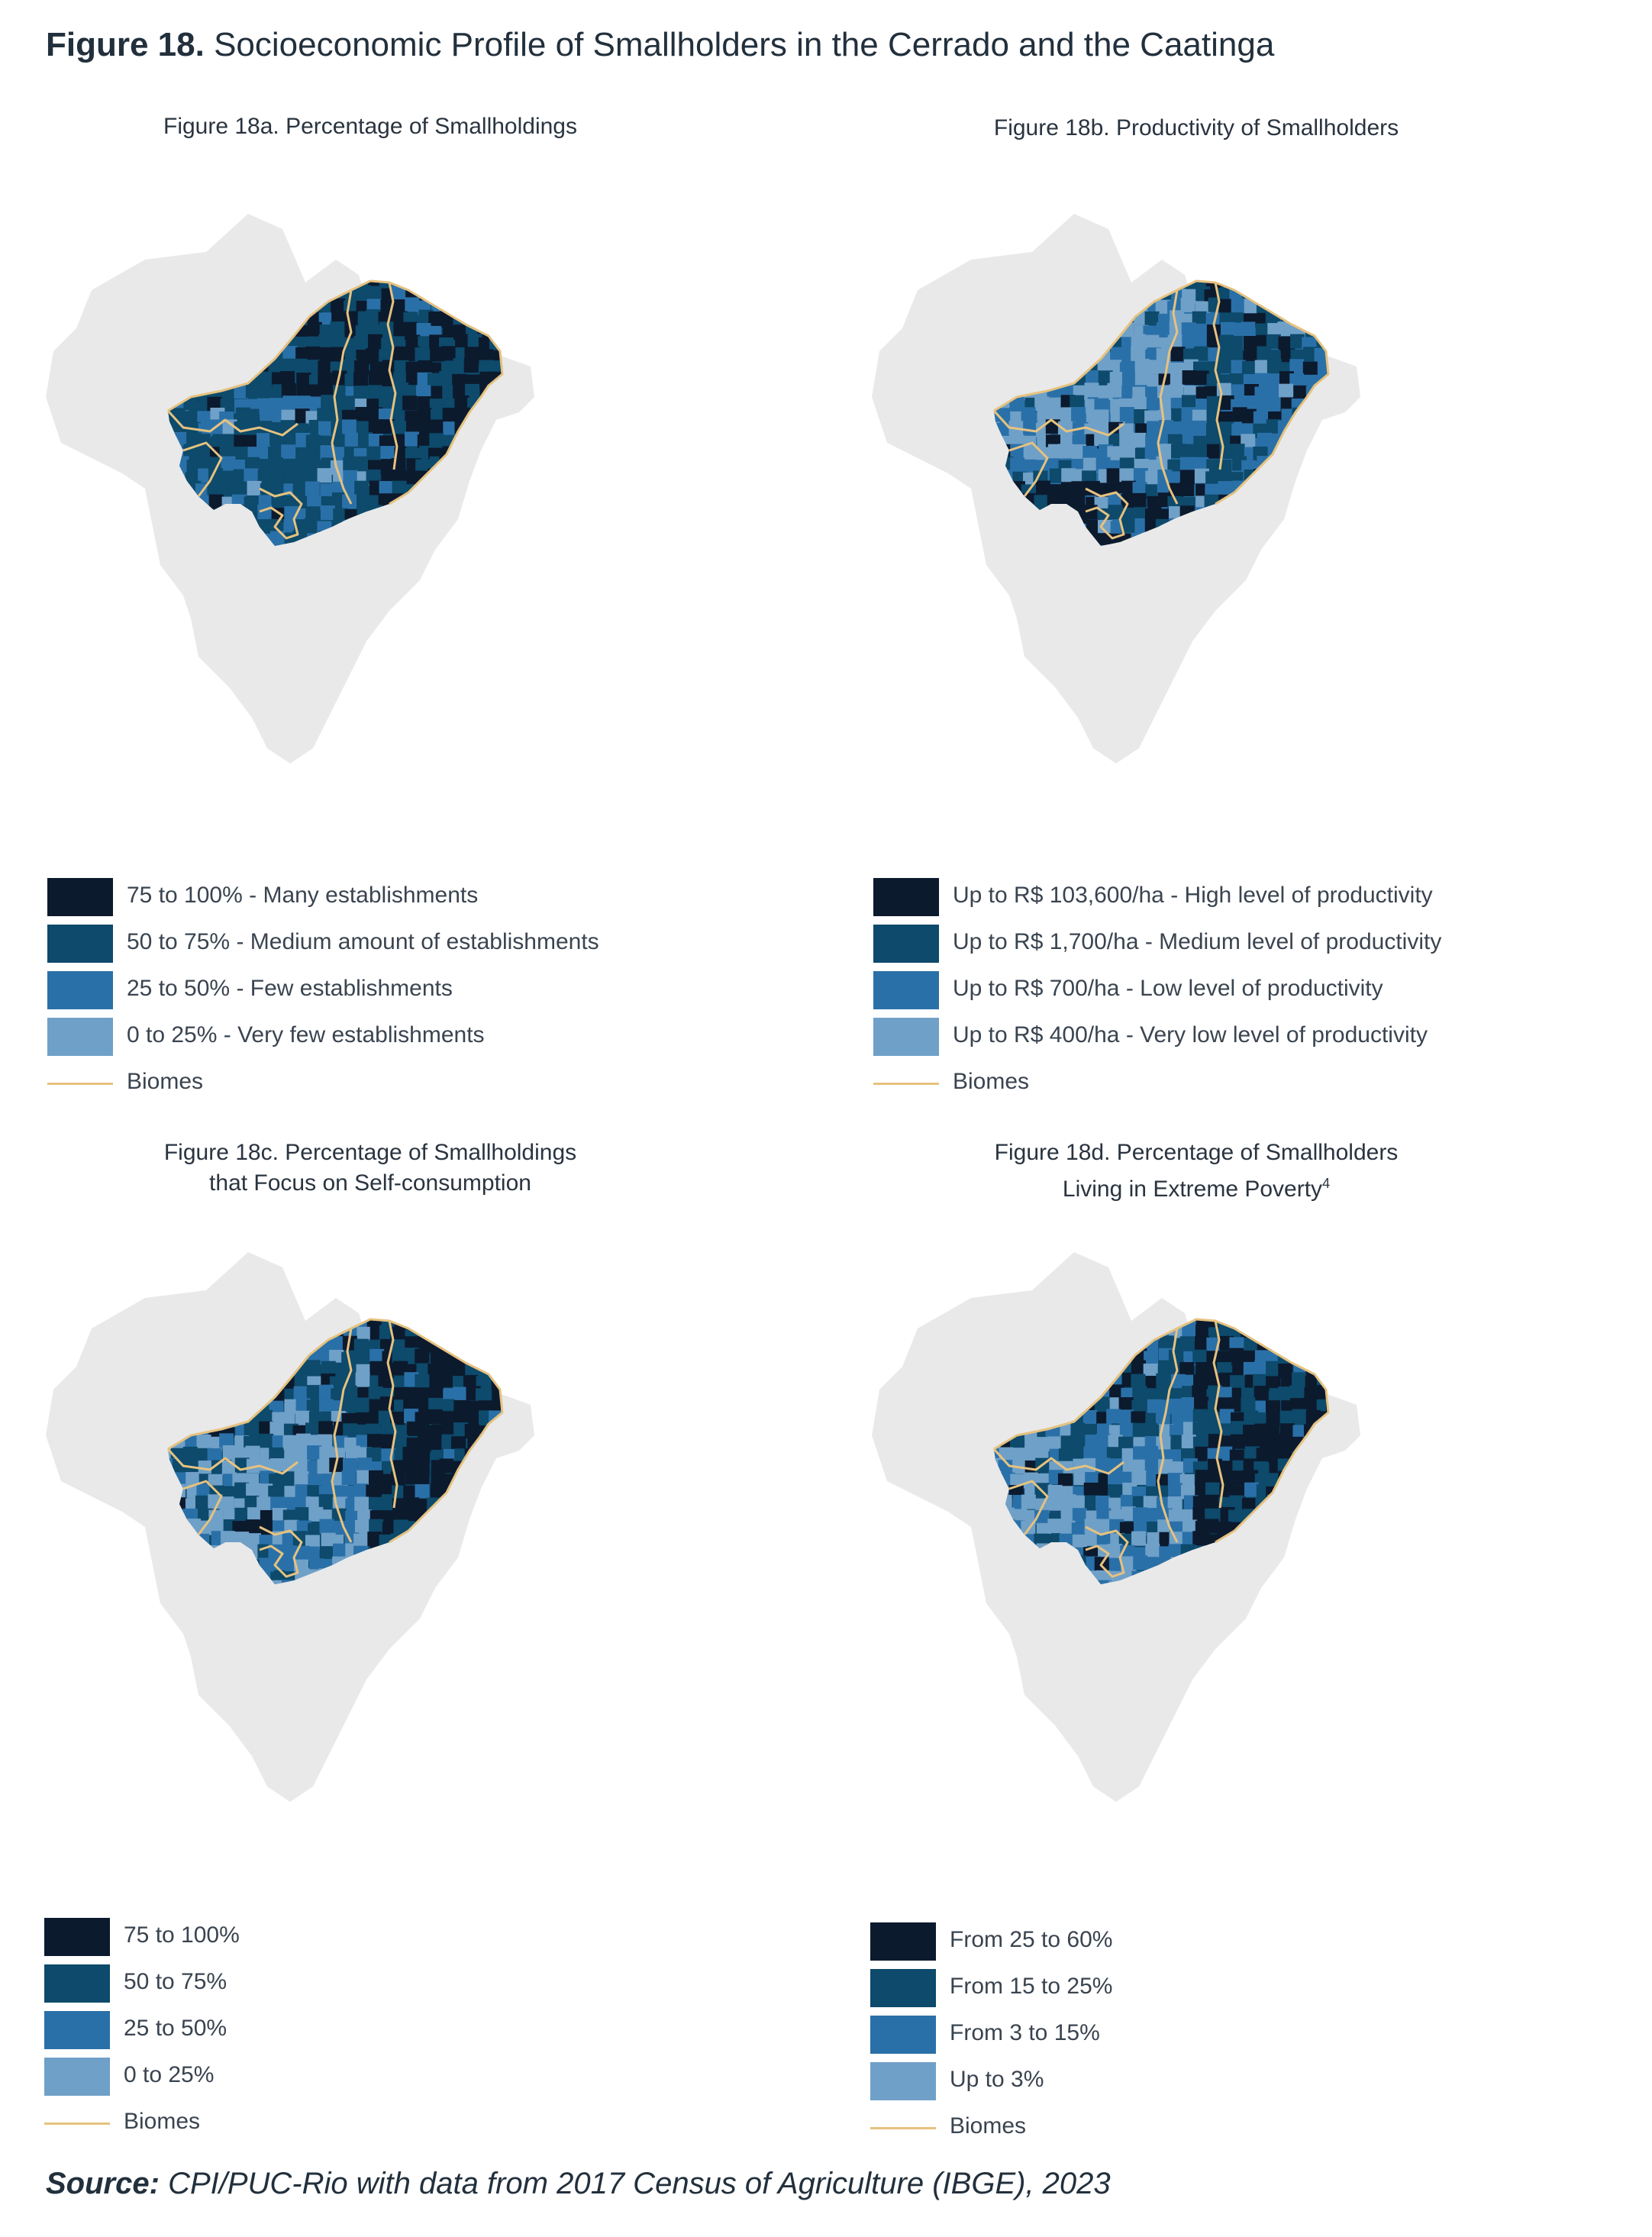  What do you see at coordinates (387, 1937) in the screenshot?
I see `legend-item: 75 to 100%` at bounding box center [387, 1937].